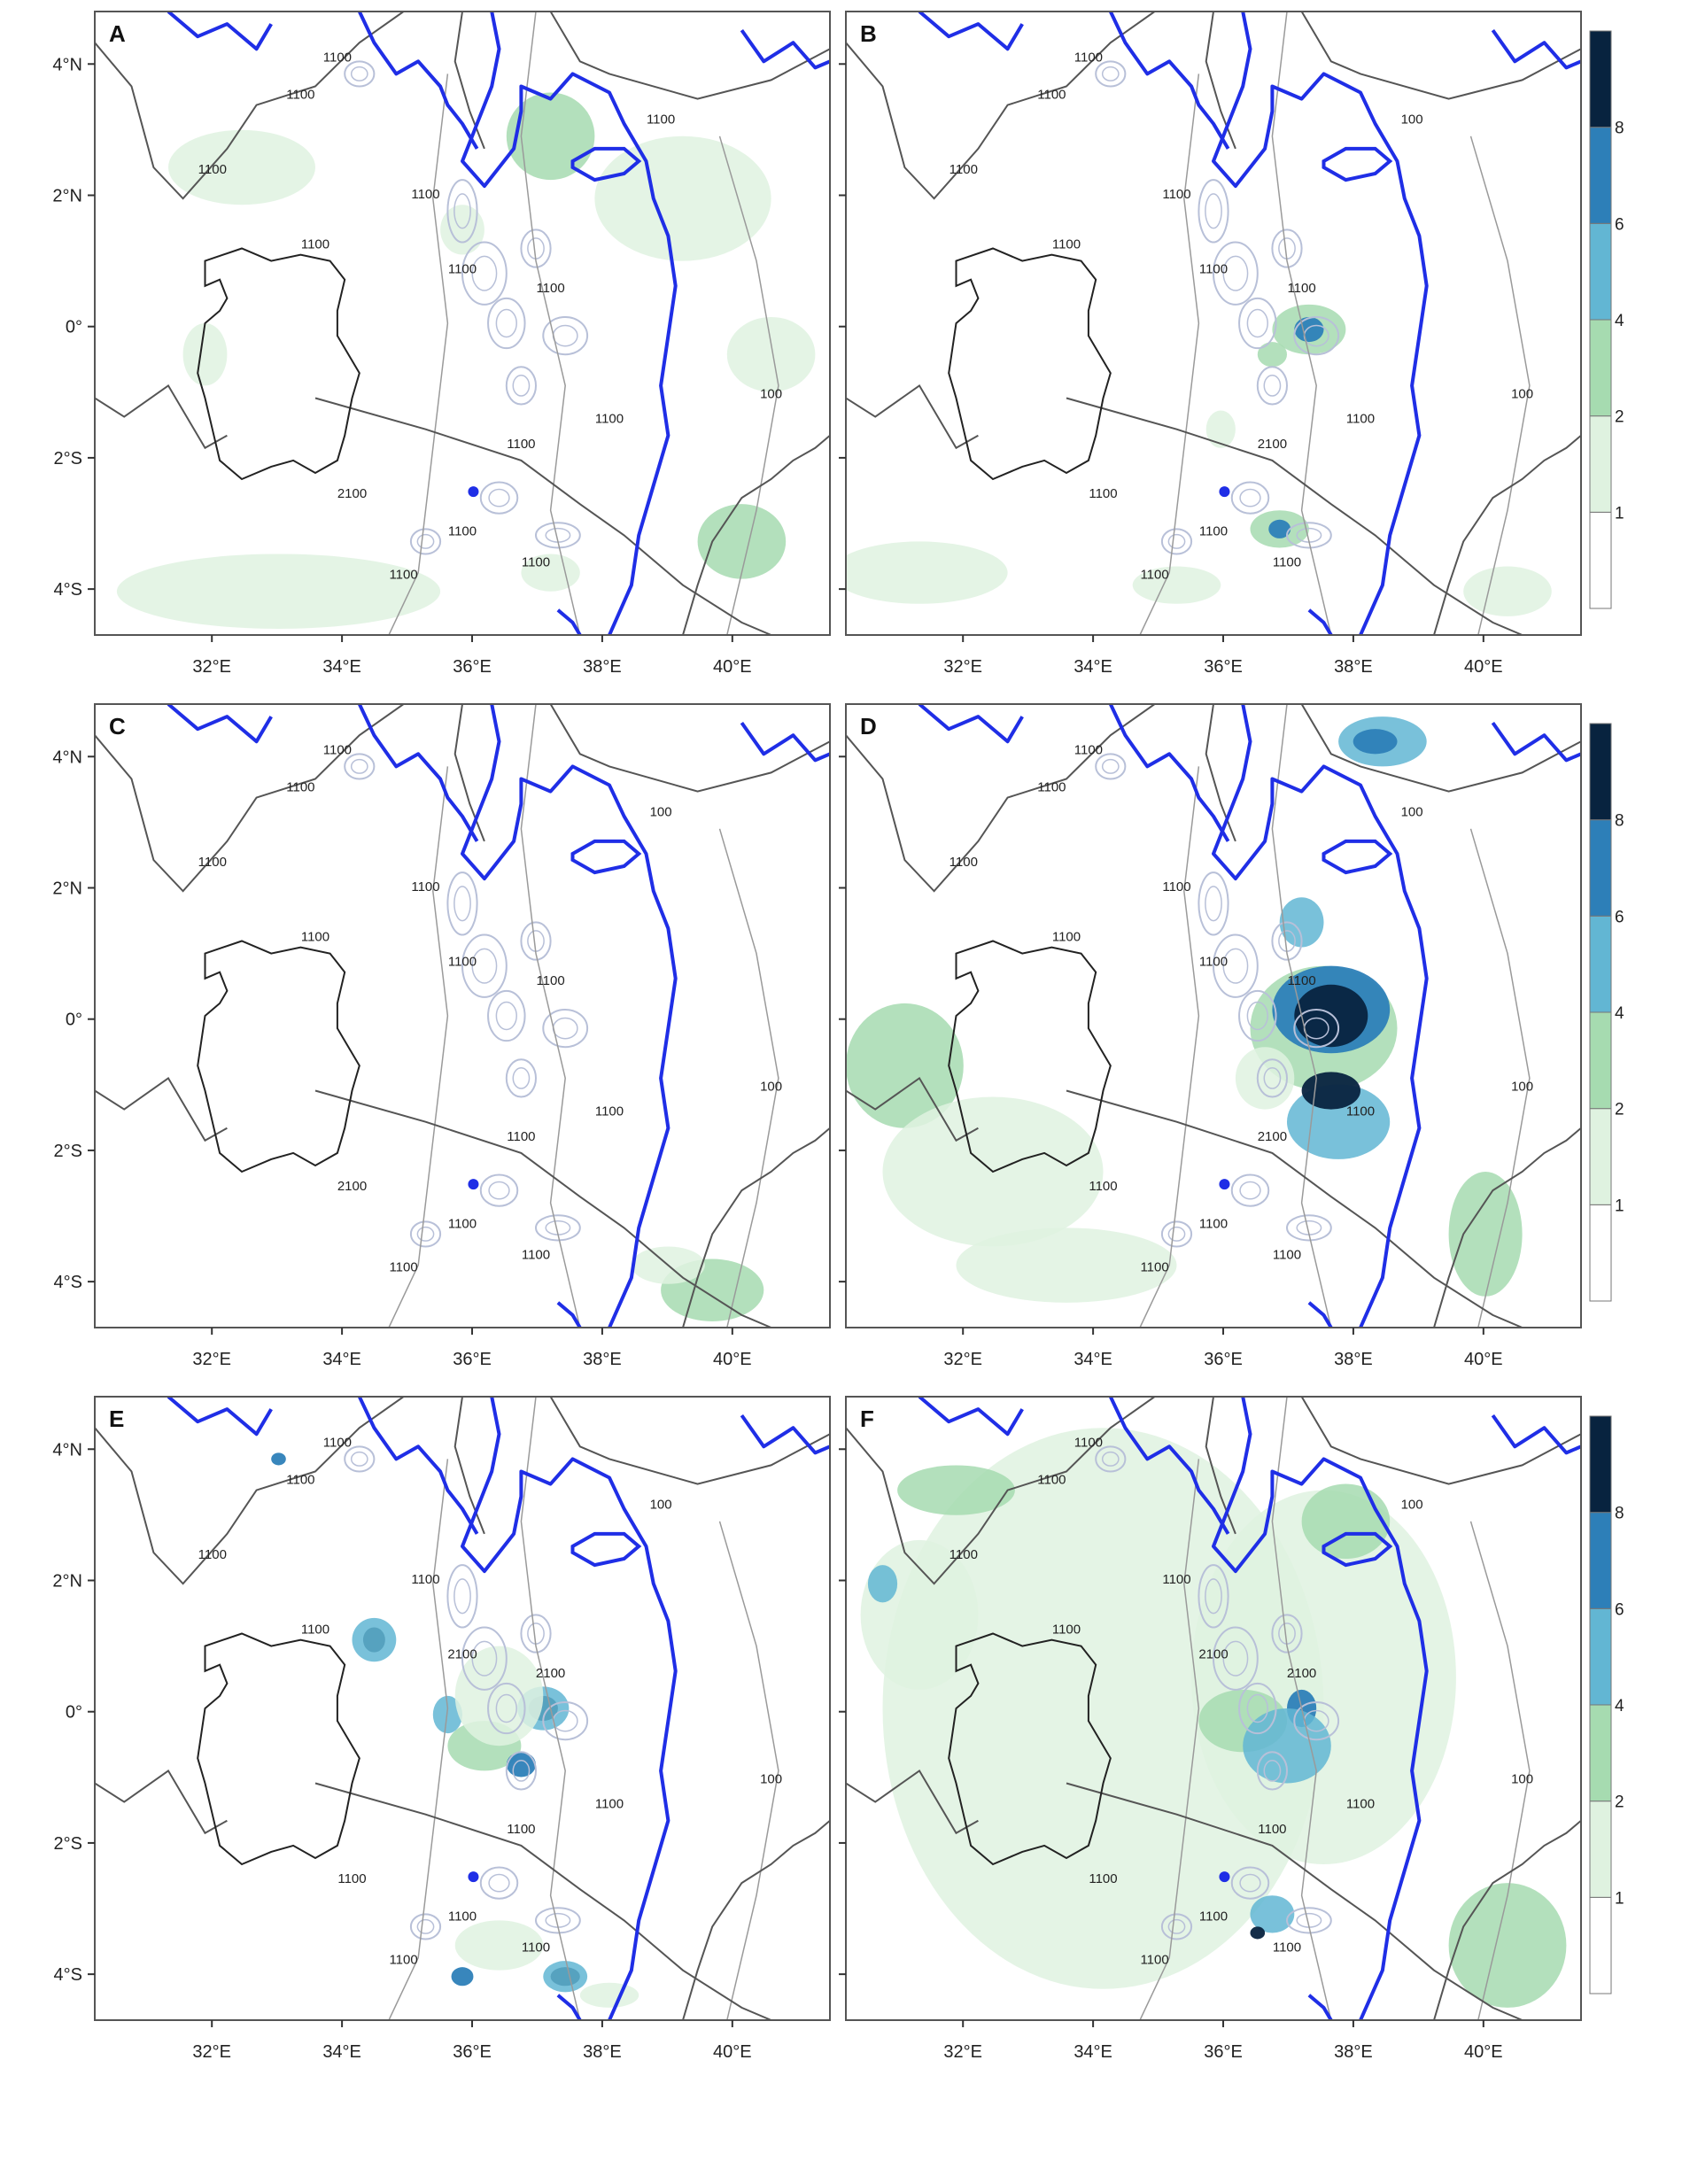 This screenshot has width=1682, height=2184. I want to click on panel-label: A, so click(117, 33).